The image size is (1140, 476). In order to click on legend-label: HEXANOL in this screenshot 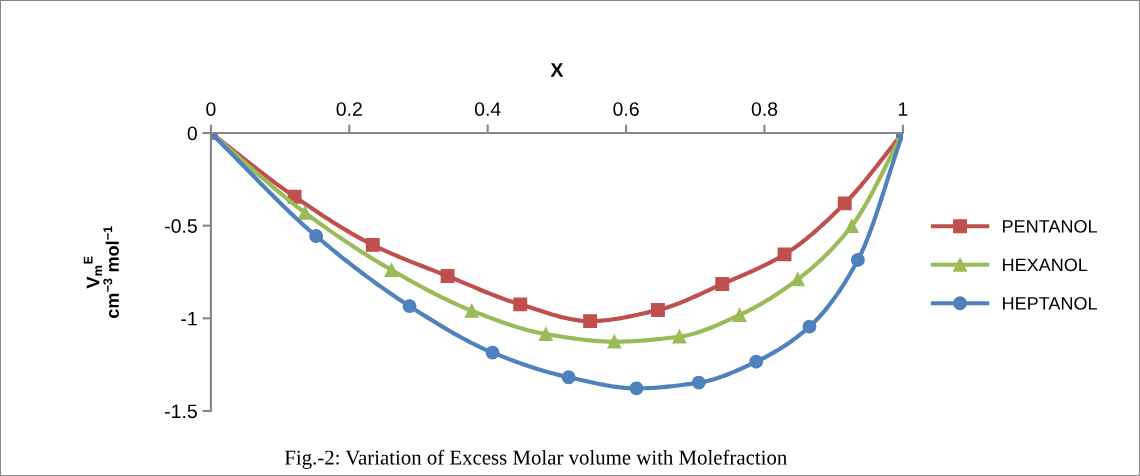, I will do `click(1045, 265)`.